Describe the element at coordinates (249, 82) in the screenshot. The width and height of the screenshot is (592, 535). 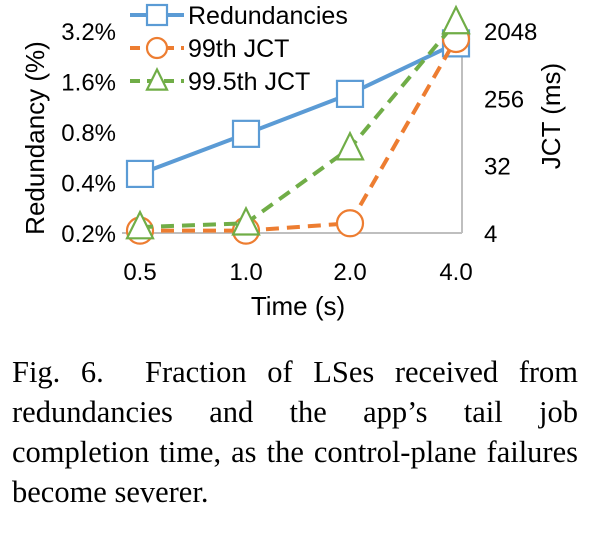
I see `legend-label-99-5th-jct: 99.5th JCT` at that location.